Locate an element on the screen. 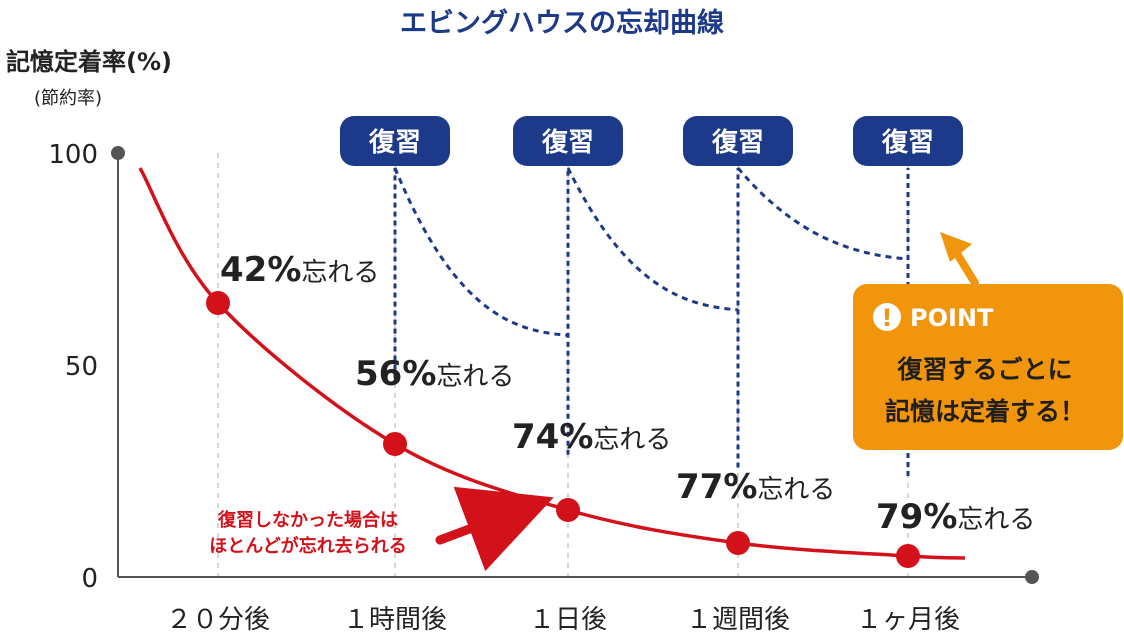 Image resolution: width=1124 pixels, height=642 pixels. forget-label-percent-0: 42% is located at coordinates (260, 270).